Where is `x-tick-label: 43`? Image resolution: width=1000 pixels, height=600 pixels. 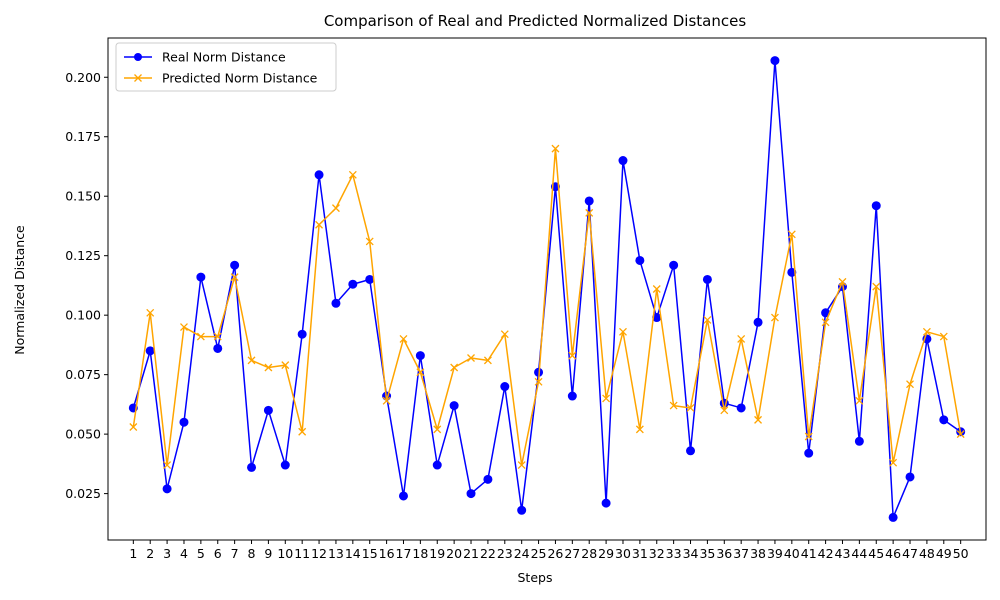 x-tick-label: 43 is located at coordinates (843, 553).